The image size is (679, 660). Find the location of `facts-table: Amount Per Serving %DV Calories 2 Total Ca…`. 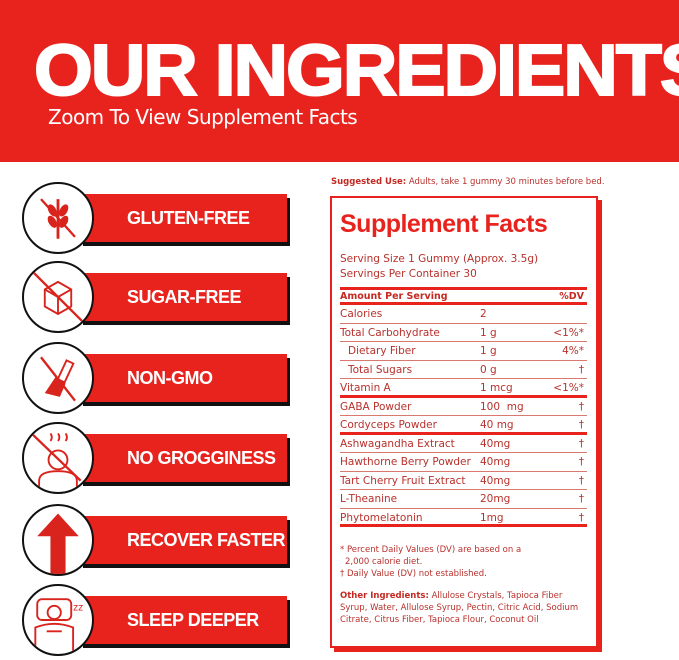

facts-table: Amount Per Serving %DV Calories 2 Total Ca… is located at coordinates (463, 407).